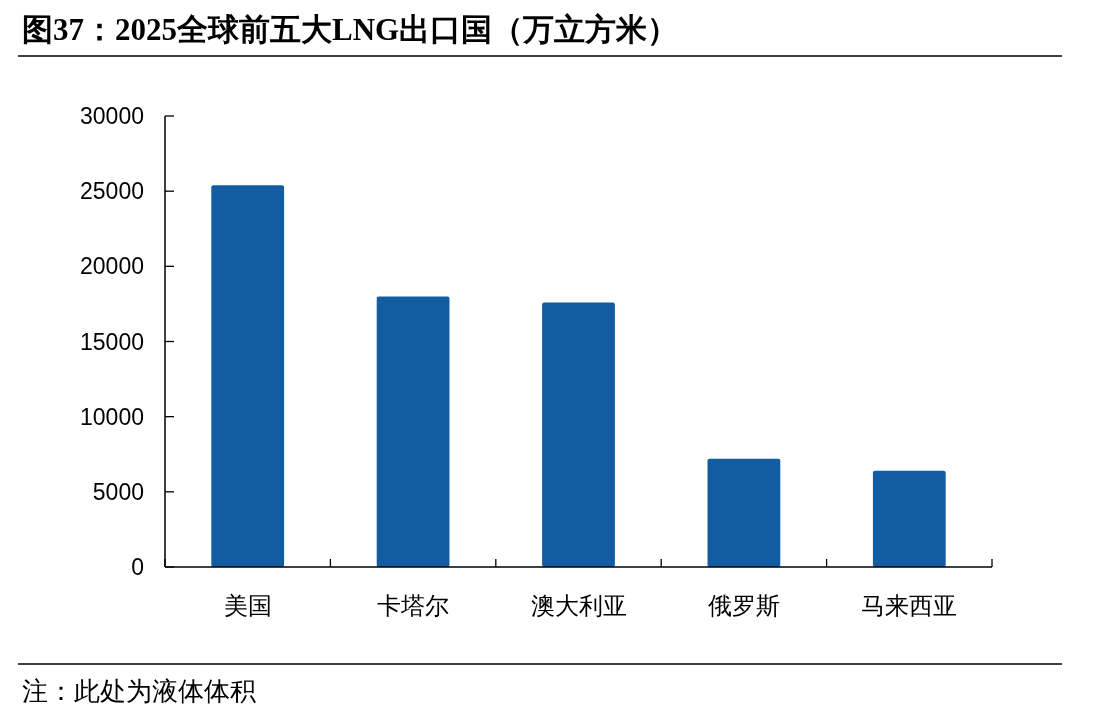 This screenshot has height=725, width=1108. Describe the element at coordinates (112, 116) in the screenshot. I see `y-tick-label: 30000` at that location.